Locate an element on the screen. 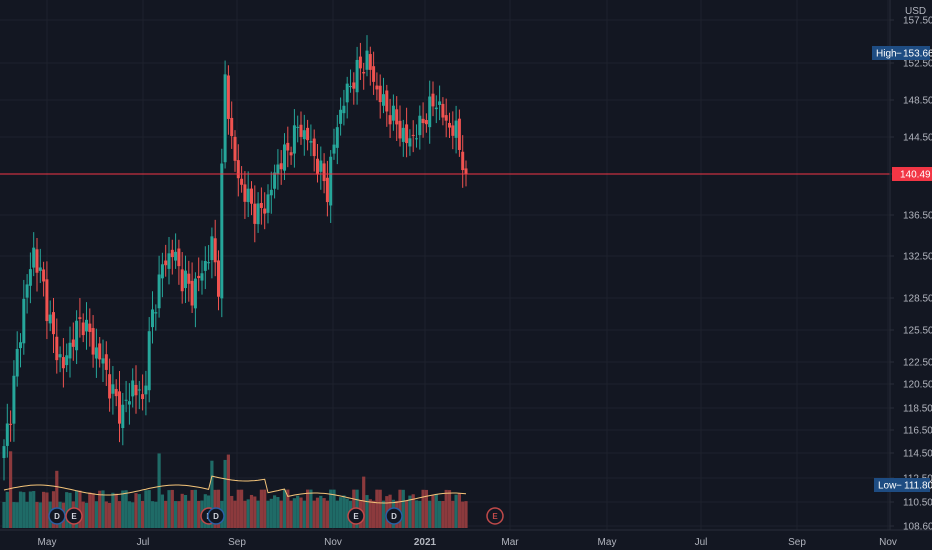 The height and width of the screenshot is (550, 932). price-tick-label: 110.50 is located at coordinates (917, 503).